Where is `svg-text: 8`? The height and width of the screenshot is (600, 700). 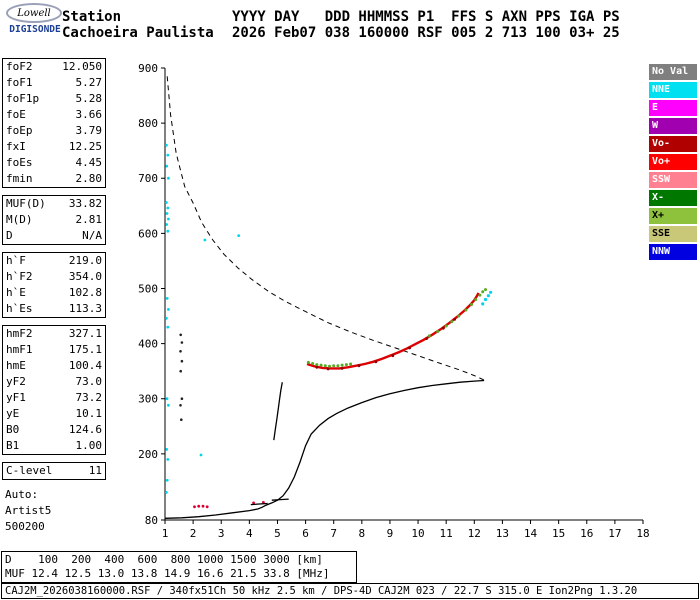 svg-text: 8 is located at coordinates (362, 533).